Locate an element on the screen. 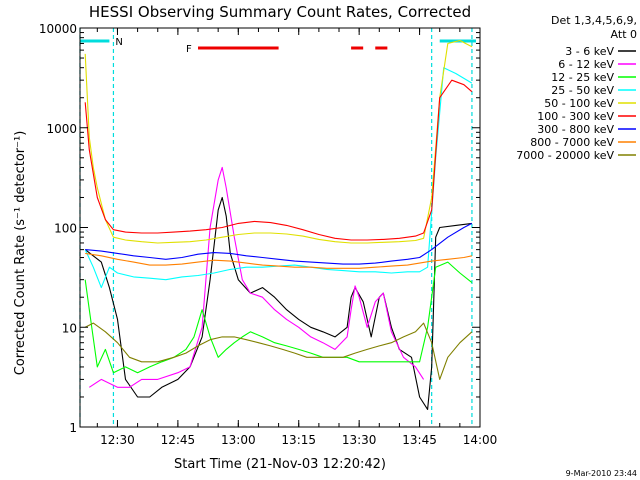  legend-header-line-2: Att 0 is located at coordinates (624, 34).